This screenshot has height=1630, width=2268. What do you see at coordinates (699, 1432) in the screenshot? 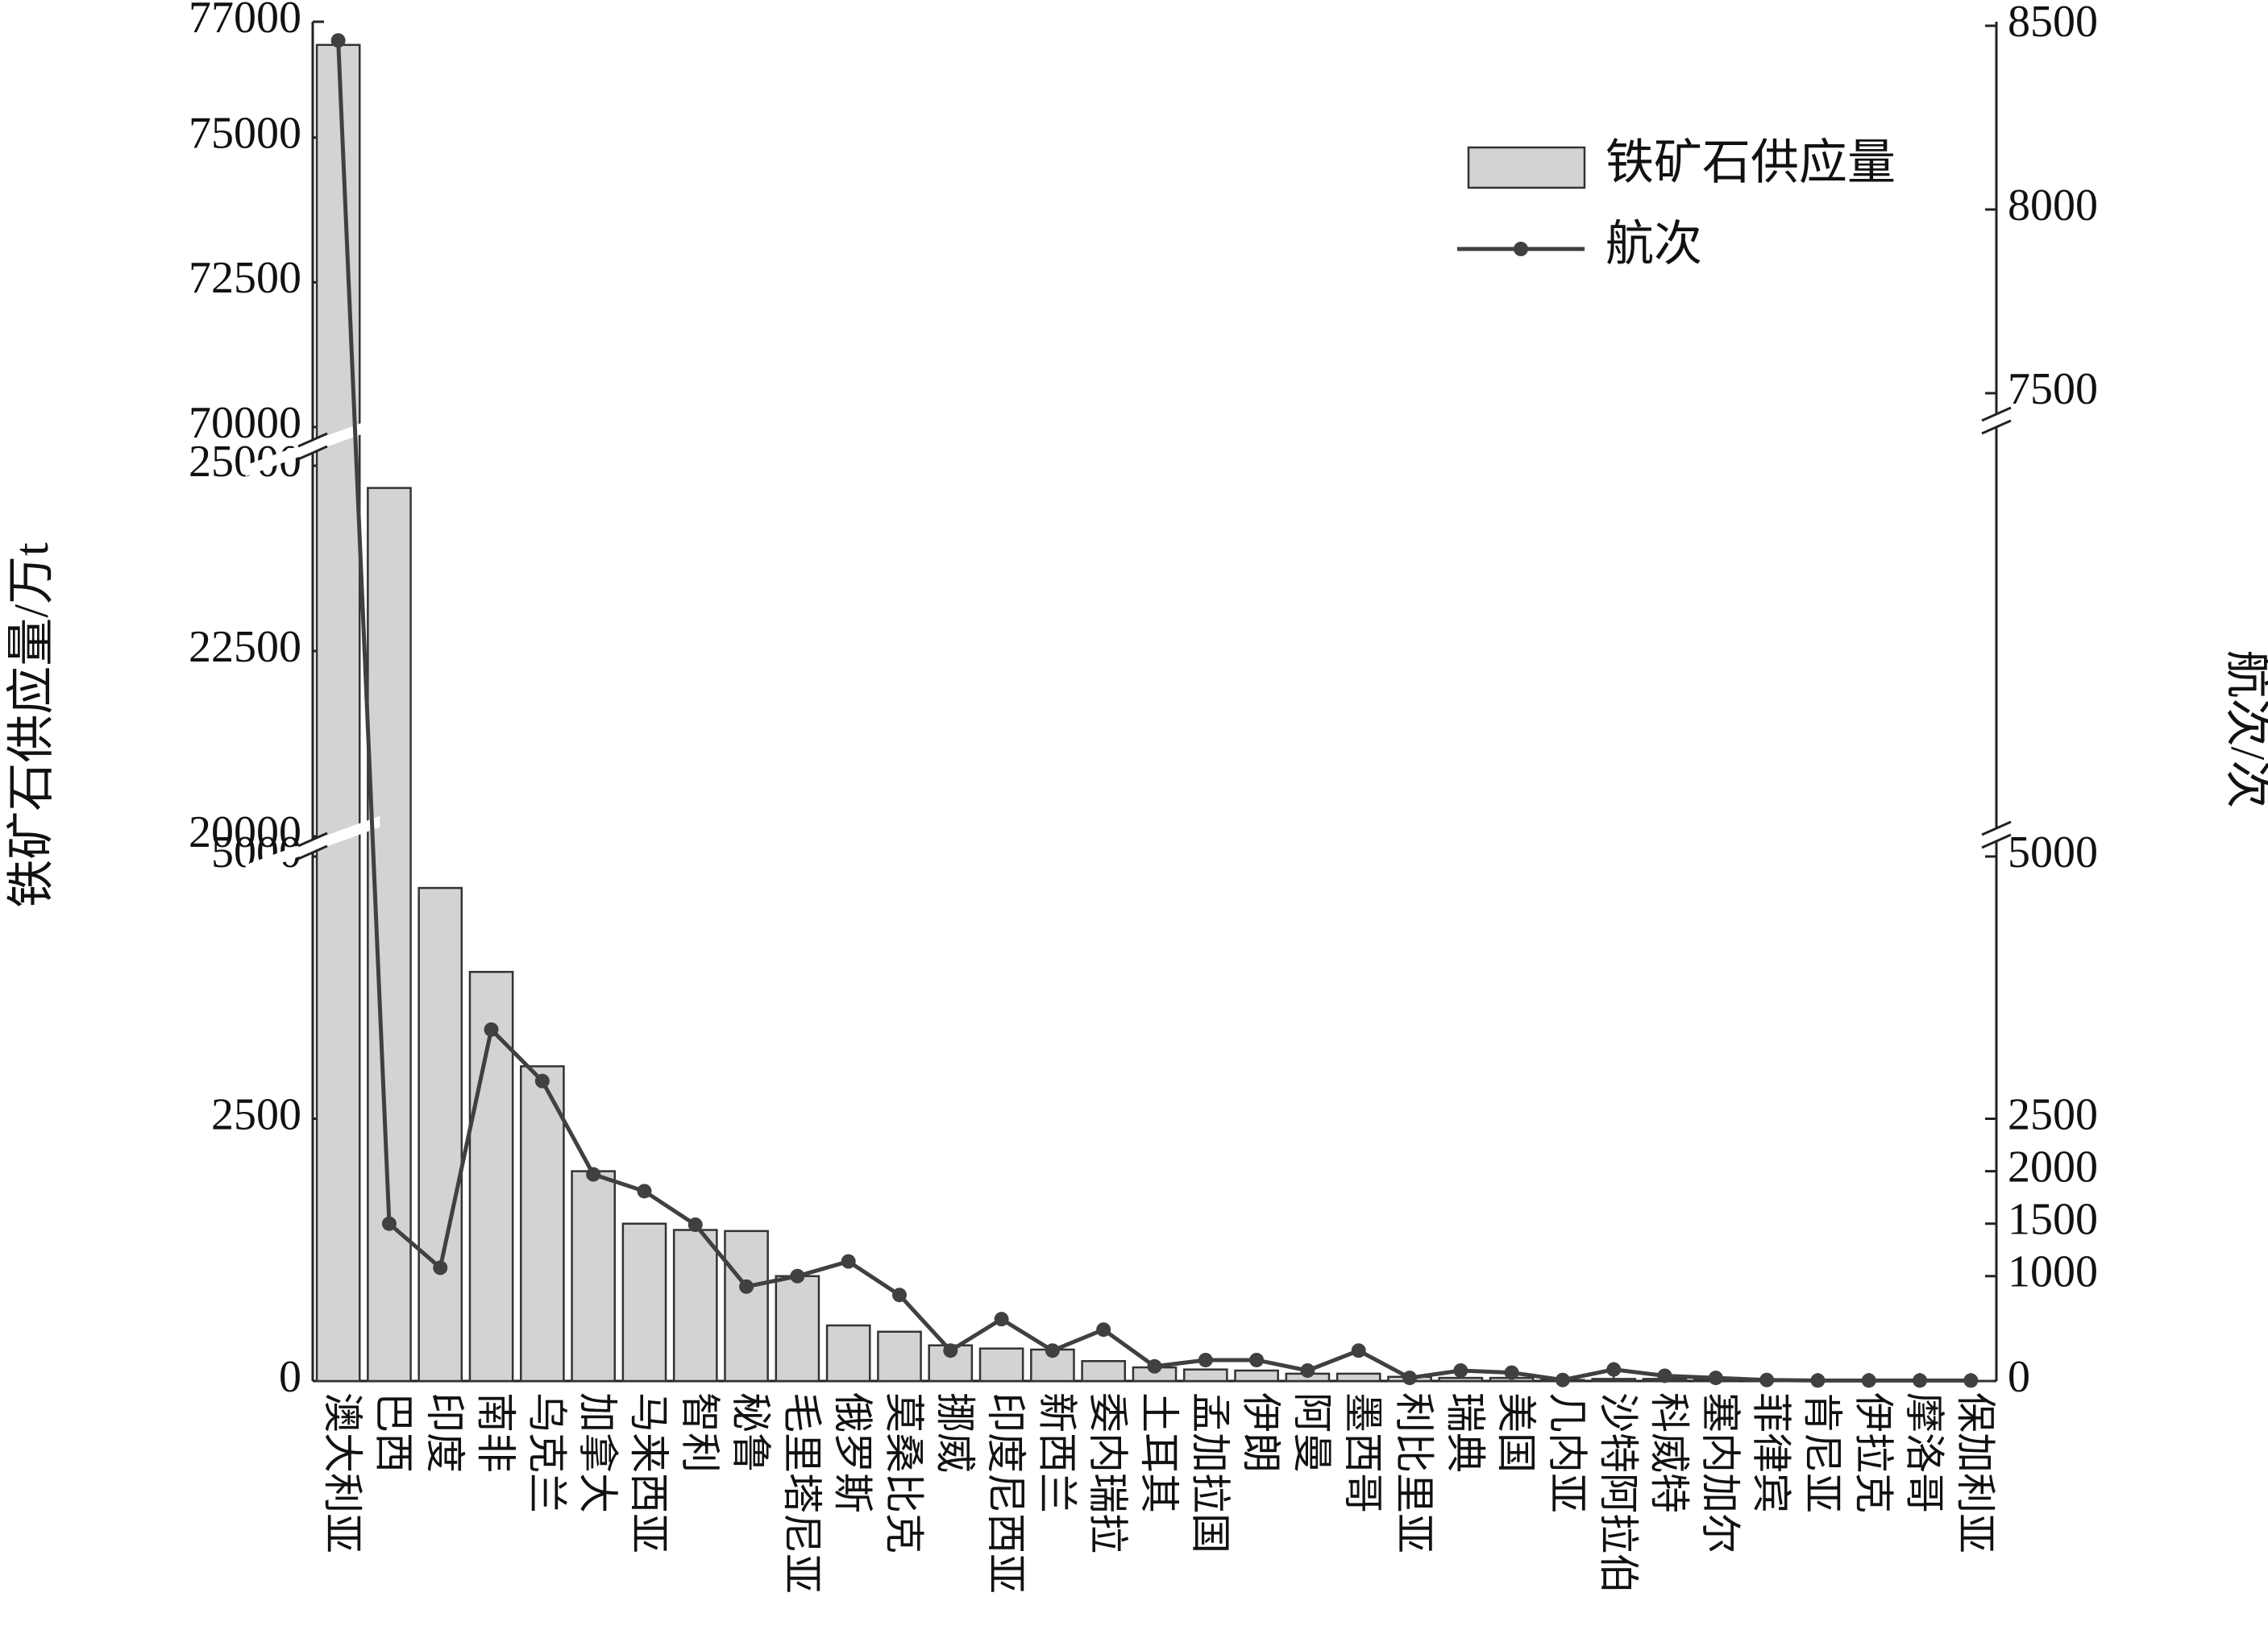
I see `x-tick-label: 智利` at bounding box center [699, 1432].